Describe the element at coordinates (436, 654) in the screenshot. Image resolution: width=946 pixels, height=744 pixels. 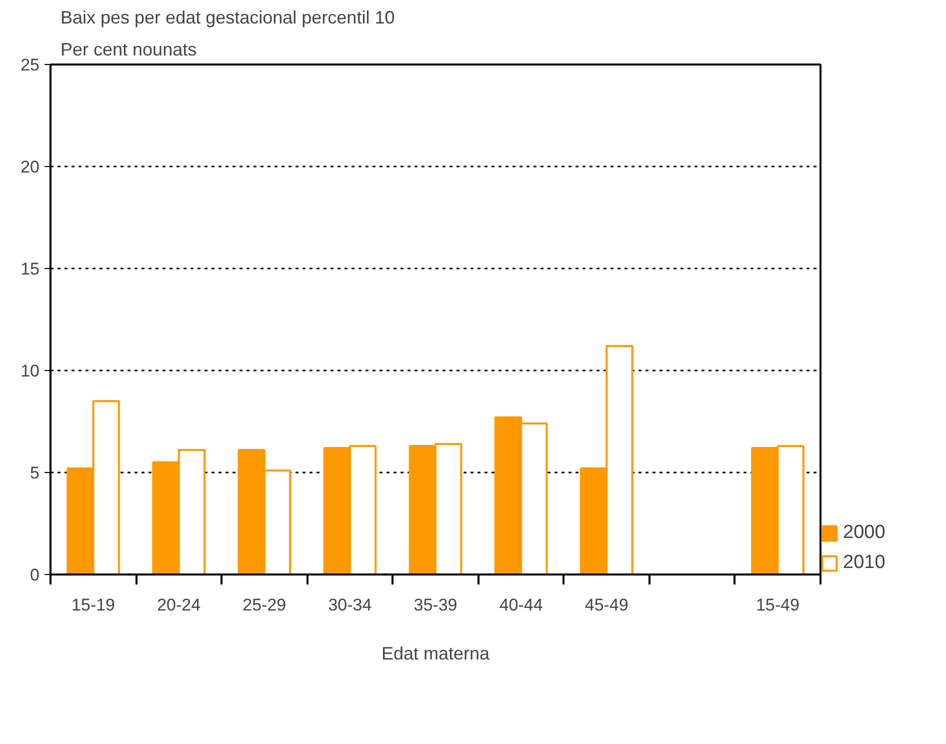
I see `x-axis-title: Edat materna` at that location.